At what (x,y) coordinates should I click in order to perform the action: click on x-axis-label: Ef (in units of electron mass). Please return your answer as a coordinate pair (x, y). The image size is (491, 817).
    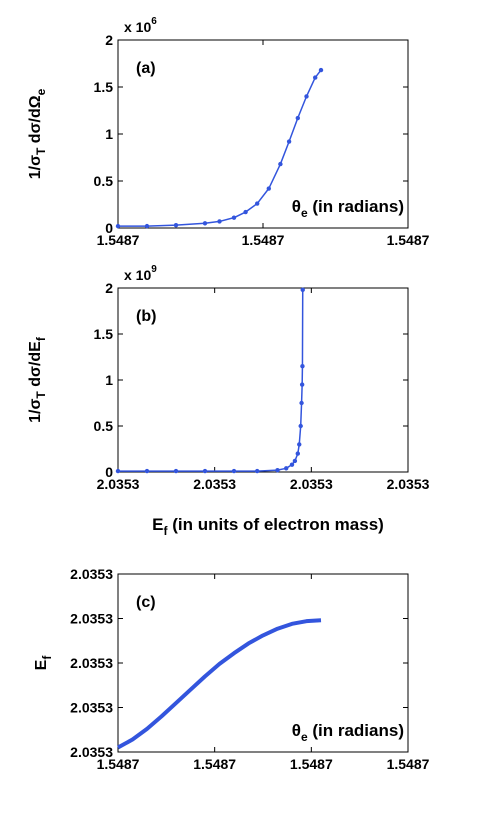
    Looking at the image, I should click on (268, 526).